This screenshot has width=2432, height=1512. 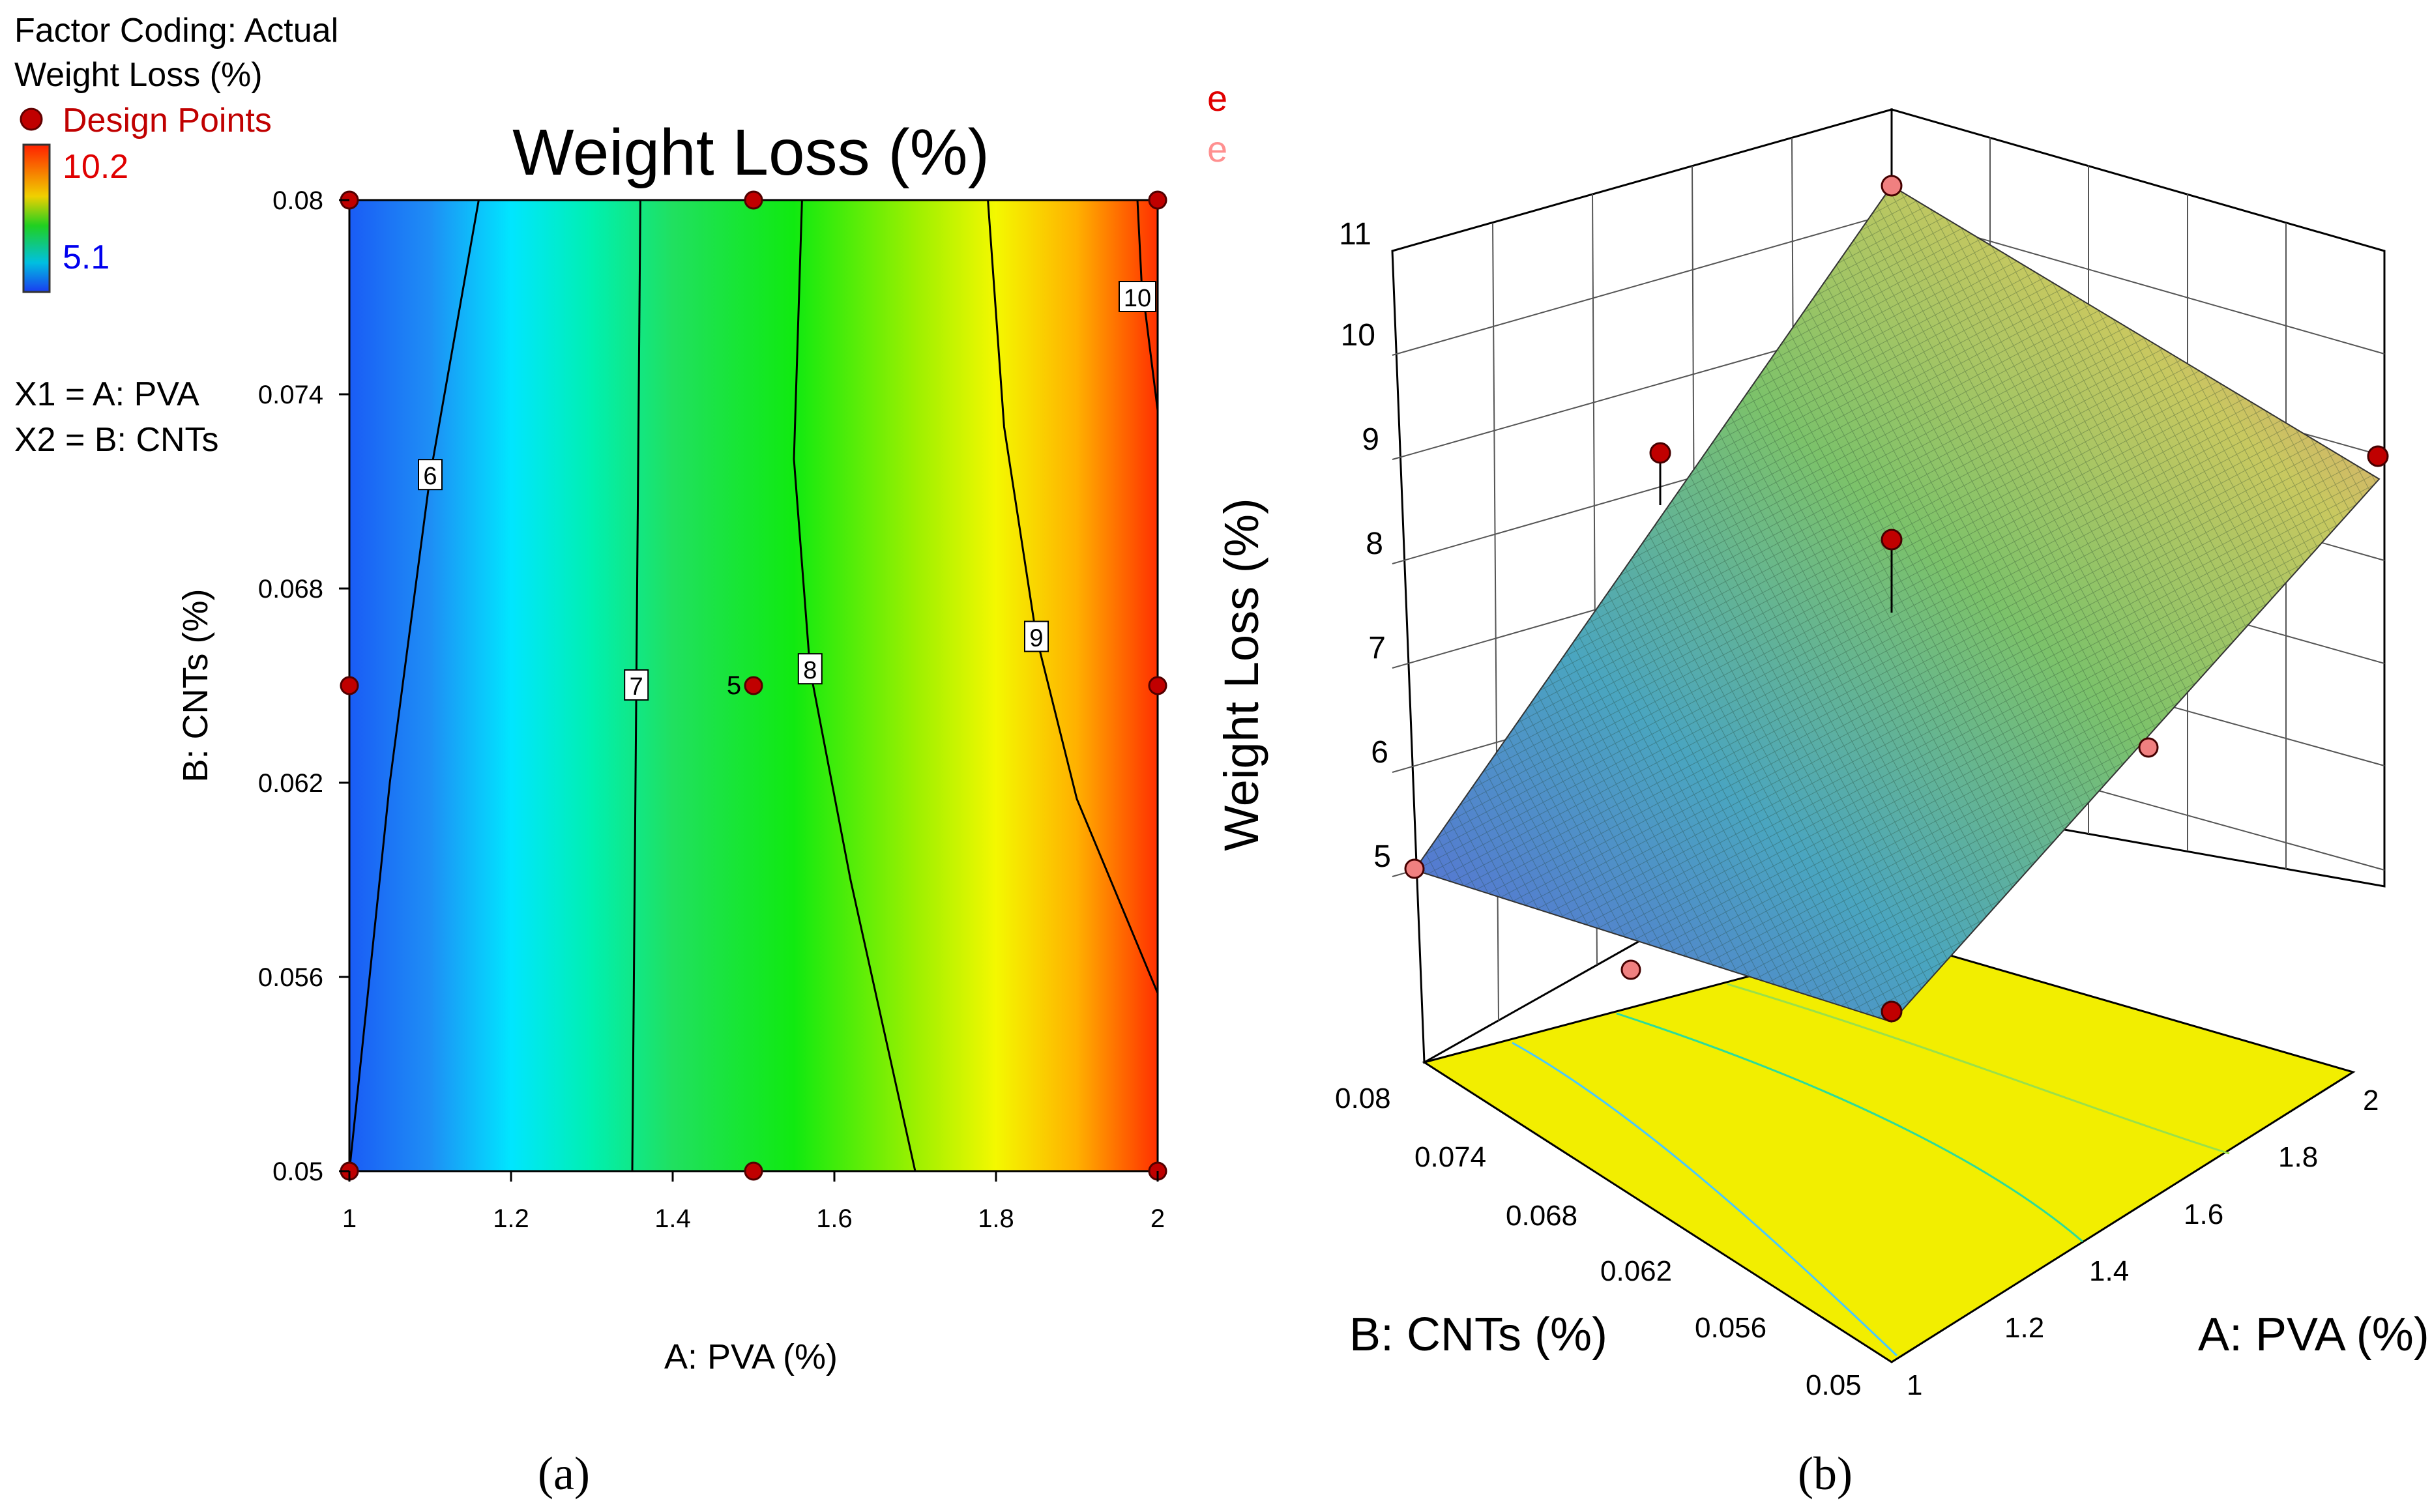 What do you see at coordinates (139, 75) in the screenshot?
I see `response-label: Weight Loss (%)` at bounding box center [139, 75].